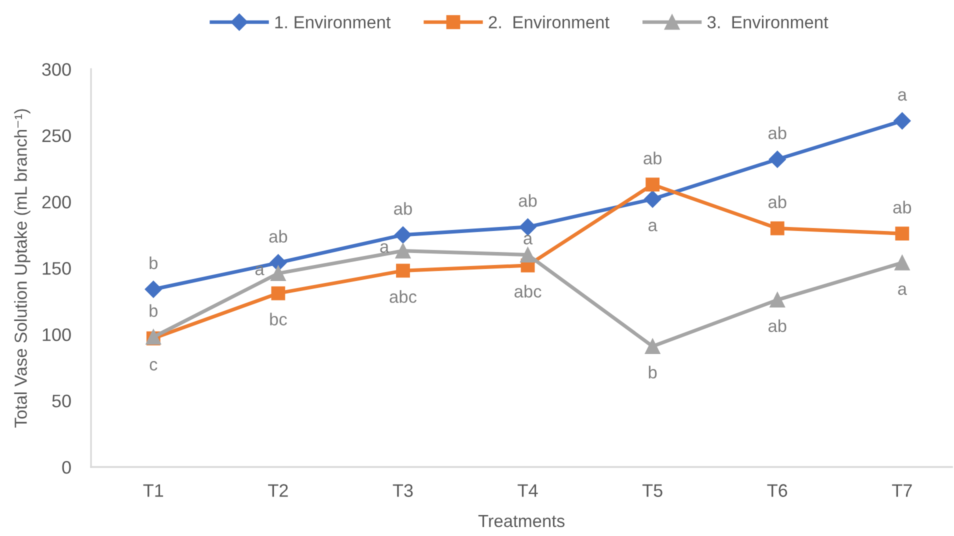 The height and width of the screenshot is (536, 954). What do you see at coordinates (56, 135) in the screenshot?
I see `y-tick-label: 250` at bounding box center [56, 135].